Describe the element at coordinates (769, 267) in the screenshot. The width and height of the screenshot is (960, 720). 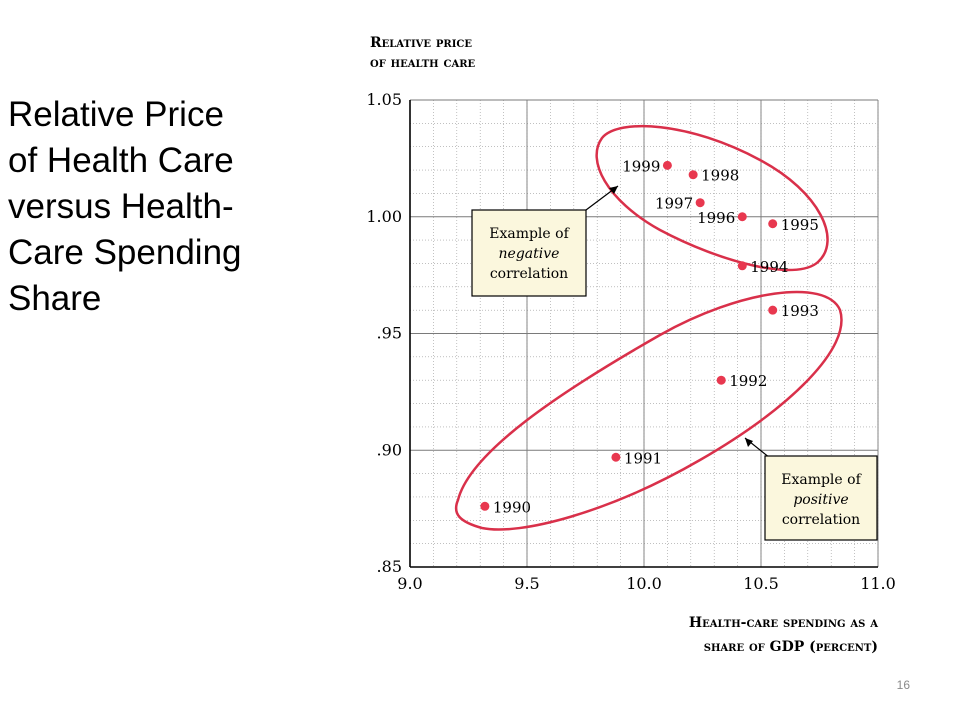
I see `point-label-1994: 1994` at that location.